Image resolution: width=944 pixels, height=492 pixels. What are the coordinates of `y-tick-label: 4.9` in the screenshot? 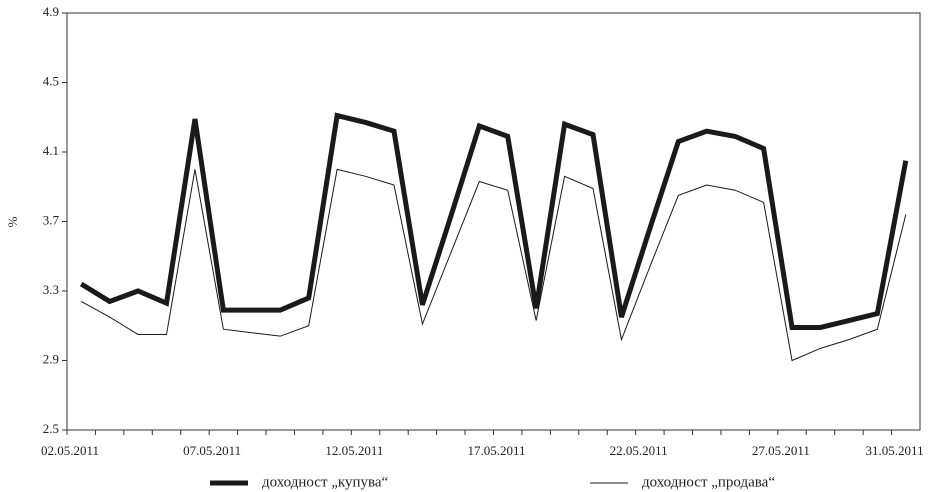 It's located at (51, 11).